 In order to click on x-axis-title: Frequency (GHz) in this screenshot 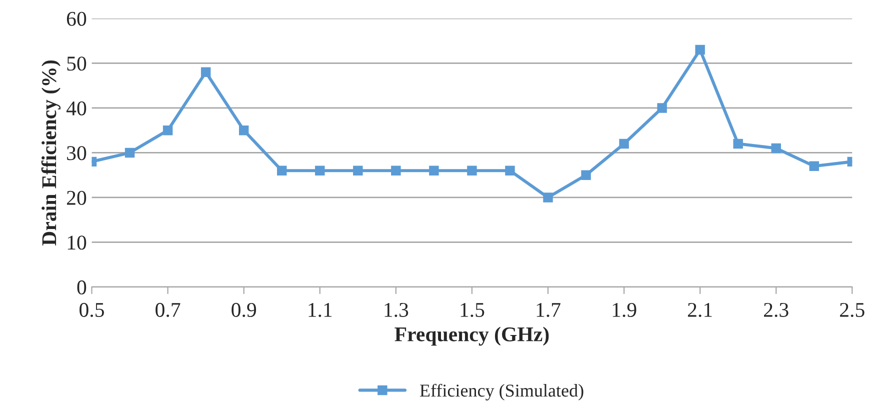, I will do `click(471, 336)`.